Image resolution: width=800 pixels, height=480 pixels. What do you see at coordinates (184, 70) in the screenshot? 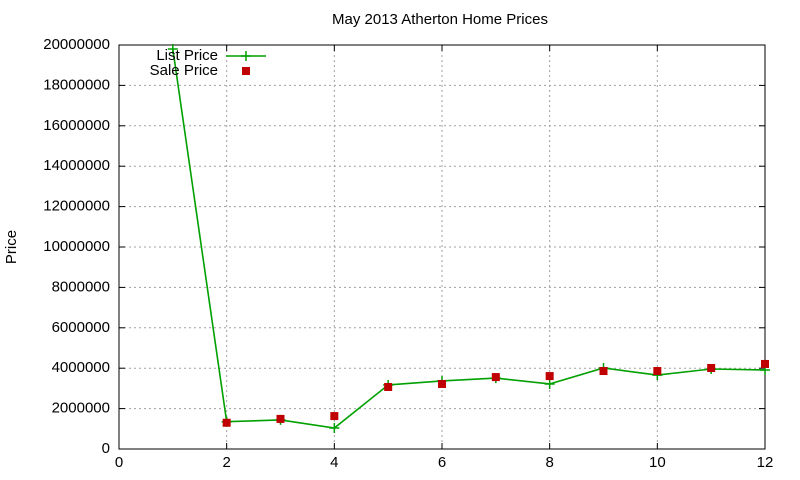
I see `legend-label: Sale Price` at bounding box center [184, 70].